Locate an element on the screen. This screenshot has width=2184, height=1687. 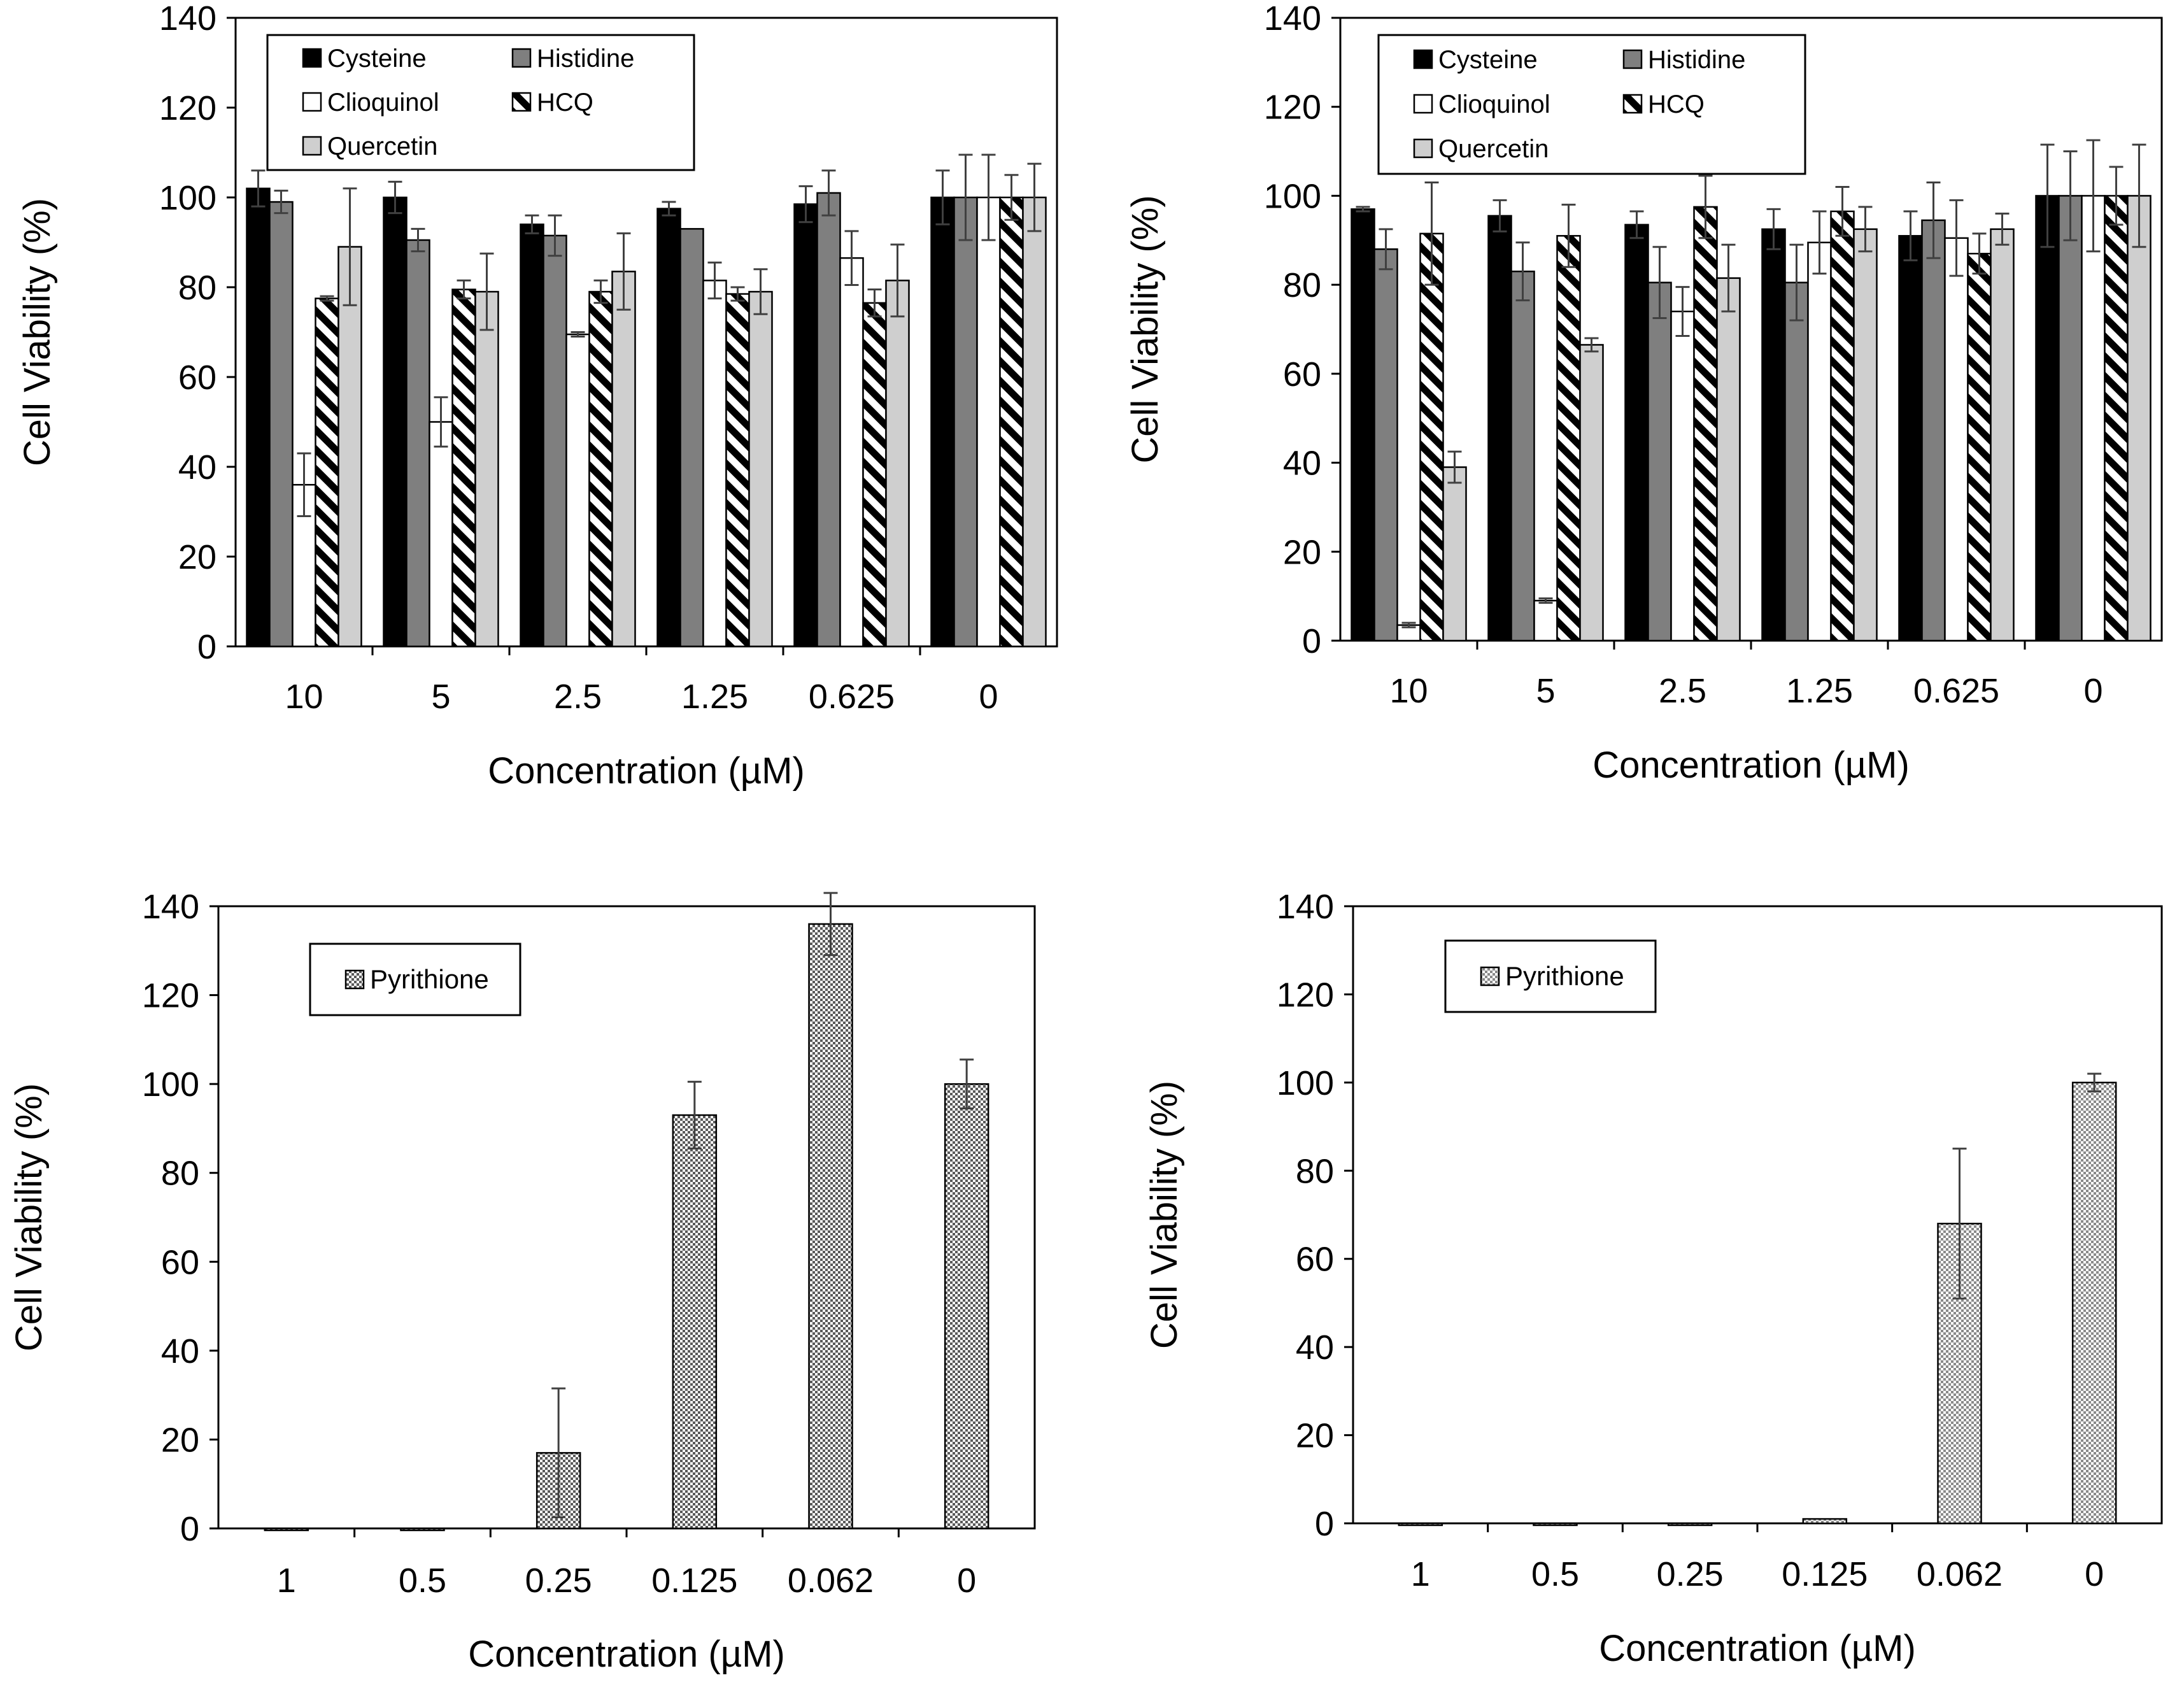
y-tick-label: 100 is located at coordinates (187, 198).